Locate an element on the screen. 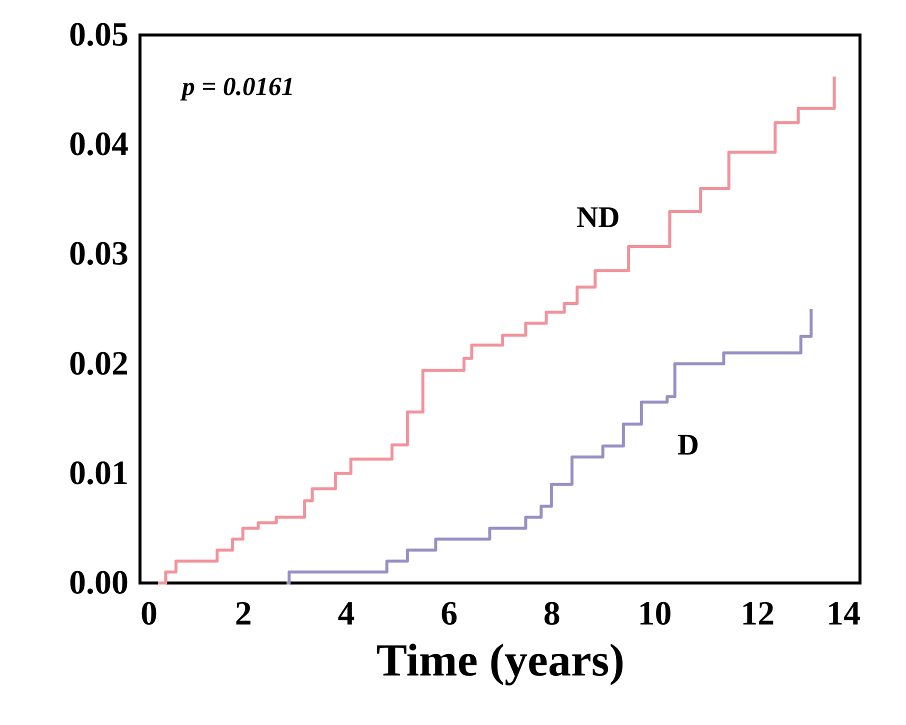 The height and width of the screenshot is (725, 906). y-tick-label: 0.03 is located at coordinates (98, 254).